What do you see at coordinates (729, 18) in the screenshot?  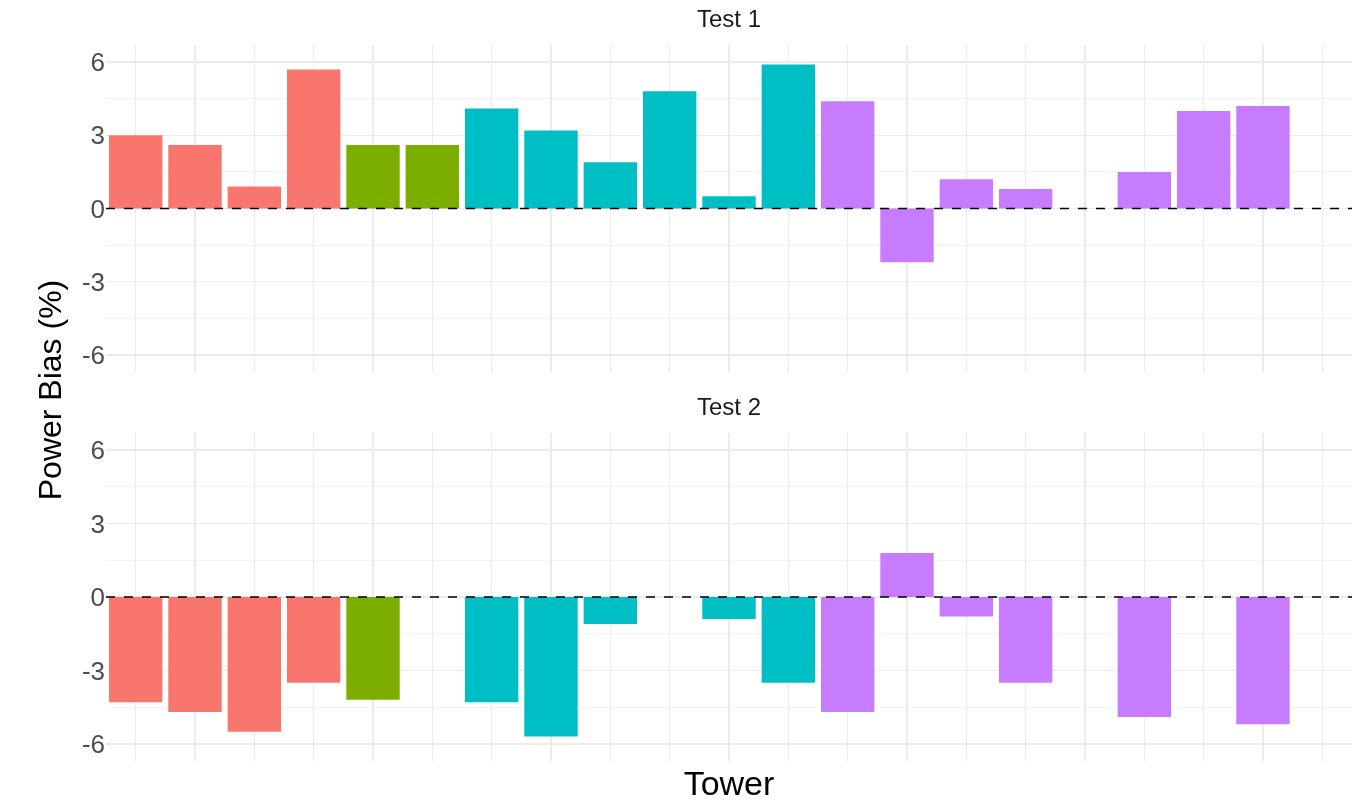 I see `chart-title: Test 1` at bounding box center [729, 18].